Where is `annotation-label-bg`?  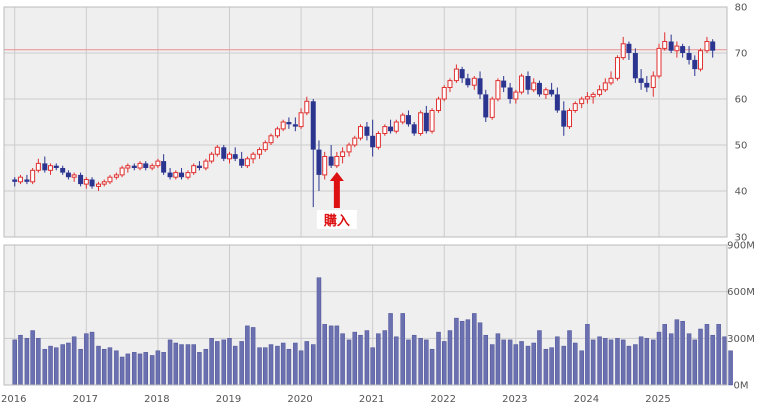
annotation-label-bg is located at coordinates (336, 219).